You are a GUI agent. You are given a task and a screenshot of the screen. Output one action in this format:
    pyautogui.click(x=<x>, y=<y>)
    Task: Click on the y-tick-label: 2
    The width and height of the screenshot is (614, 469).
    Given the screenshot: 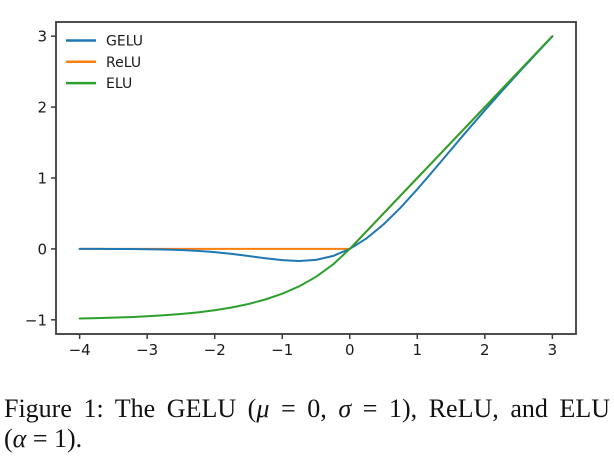 What is the action you would take?
    pyautogui.click(x=42, y=108)
    